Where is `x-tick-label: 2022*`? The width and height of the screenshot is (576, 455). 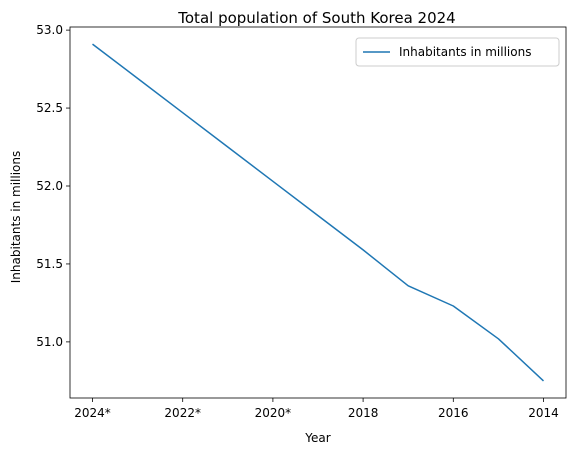 x-tick-label: 2022* is located at coordinates (182, 413).